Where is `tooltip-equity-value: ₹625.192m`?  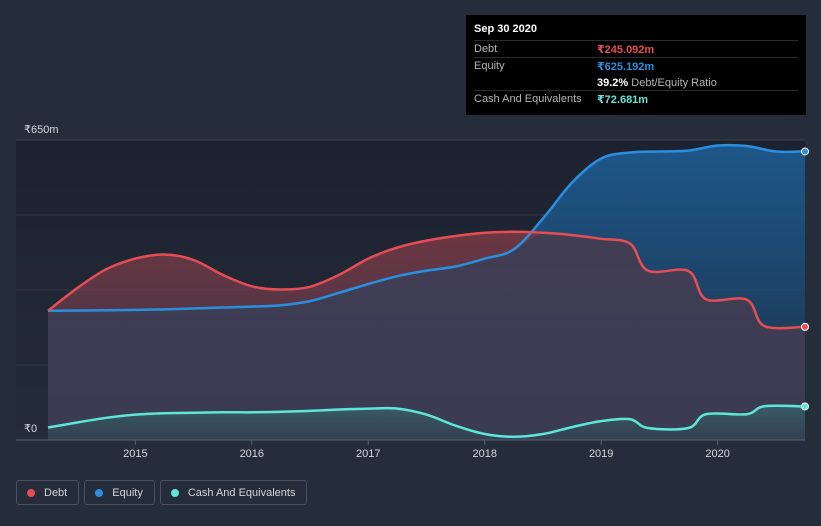
tooltip-equity-value: ₹625.192m is located at coordinates (626, 67).